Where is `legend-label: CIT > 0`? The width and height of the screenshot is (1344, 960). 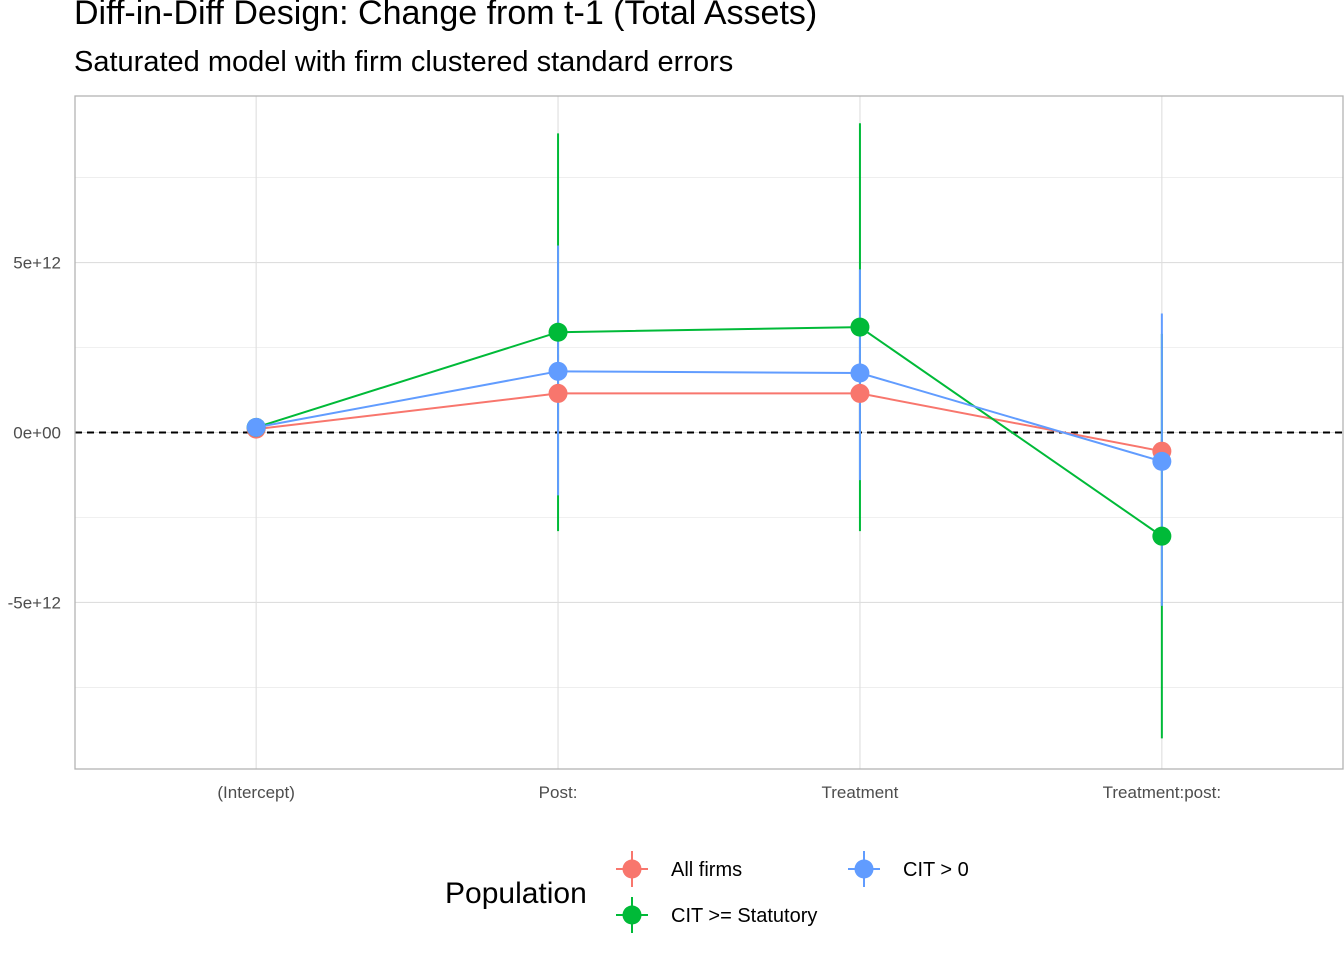 legend-label: CIT > 0 is located at coordinates (936, 870).